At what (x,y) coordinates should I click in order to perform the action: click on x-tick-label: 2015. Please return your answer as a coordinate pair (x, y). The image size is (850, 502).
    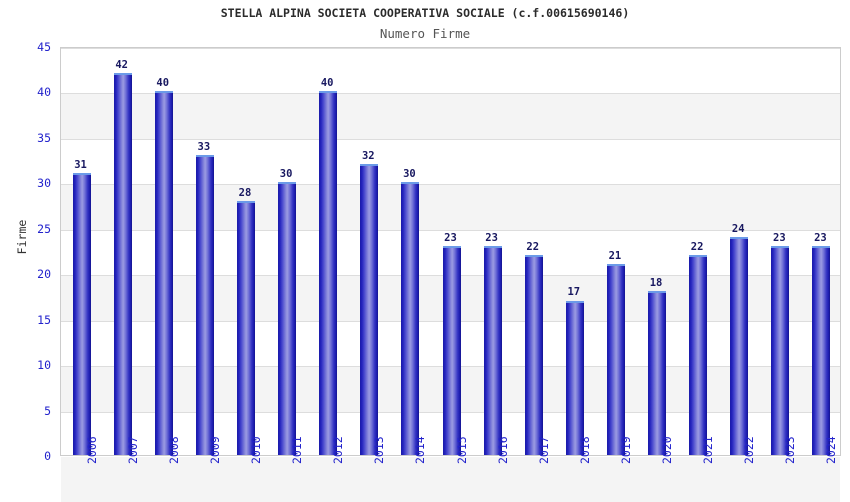
    Looking at the image, I should click on (461, 450).